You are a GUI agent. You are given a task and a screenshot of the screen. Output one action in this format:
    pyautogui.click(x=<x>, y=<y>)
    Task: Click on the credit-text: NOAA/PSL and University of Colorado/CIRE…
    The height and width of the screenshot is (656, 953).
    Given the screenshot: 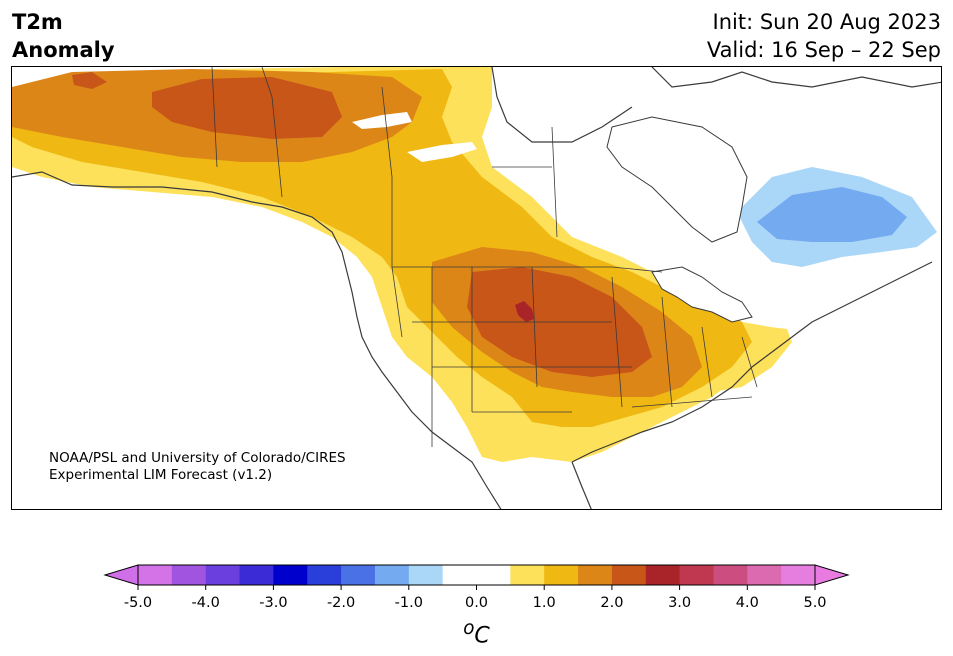 What is the action you would take?
    pyautogui.click(x=197, y=467)
    